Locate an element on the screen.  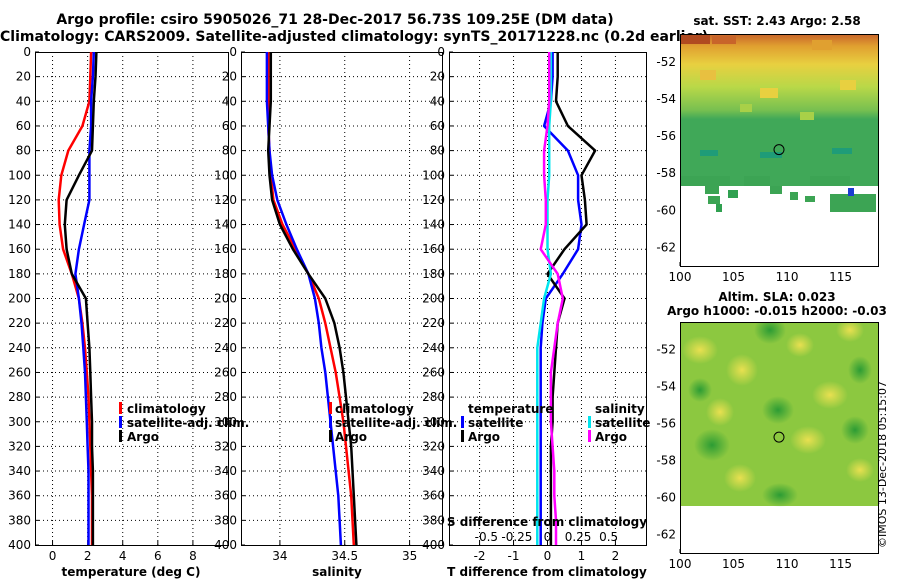
sla-map is located at coordinates (779, 437).